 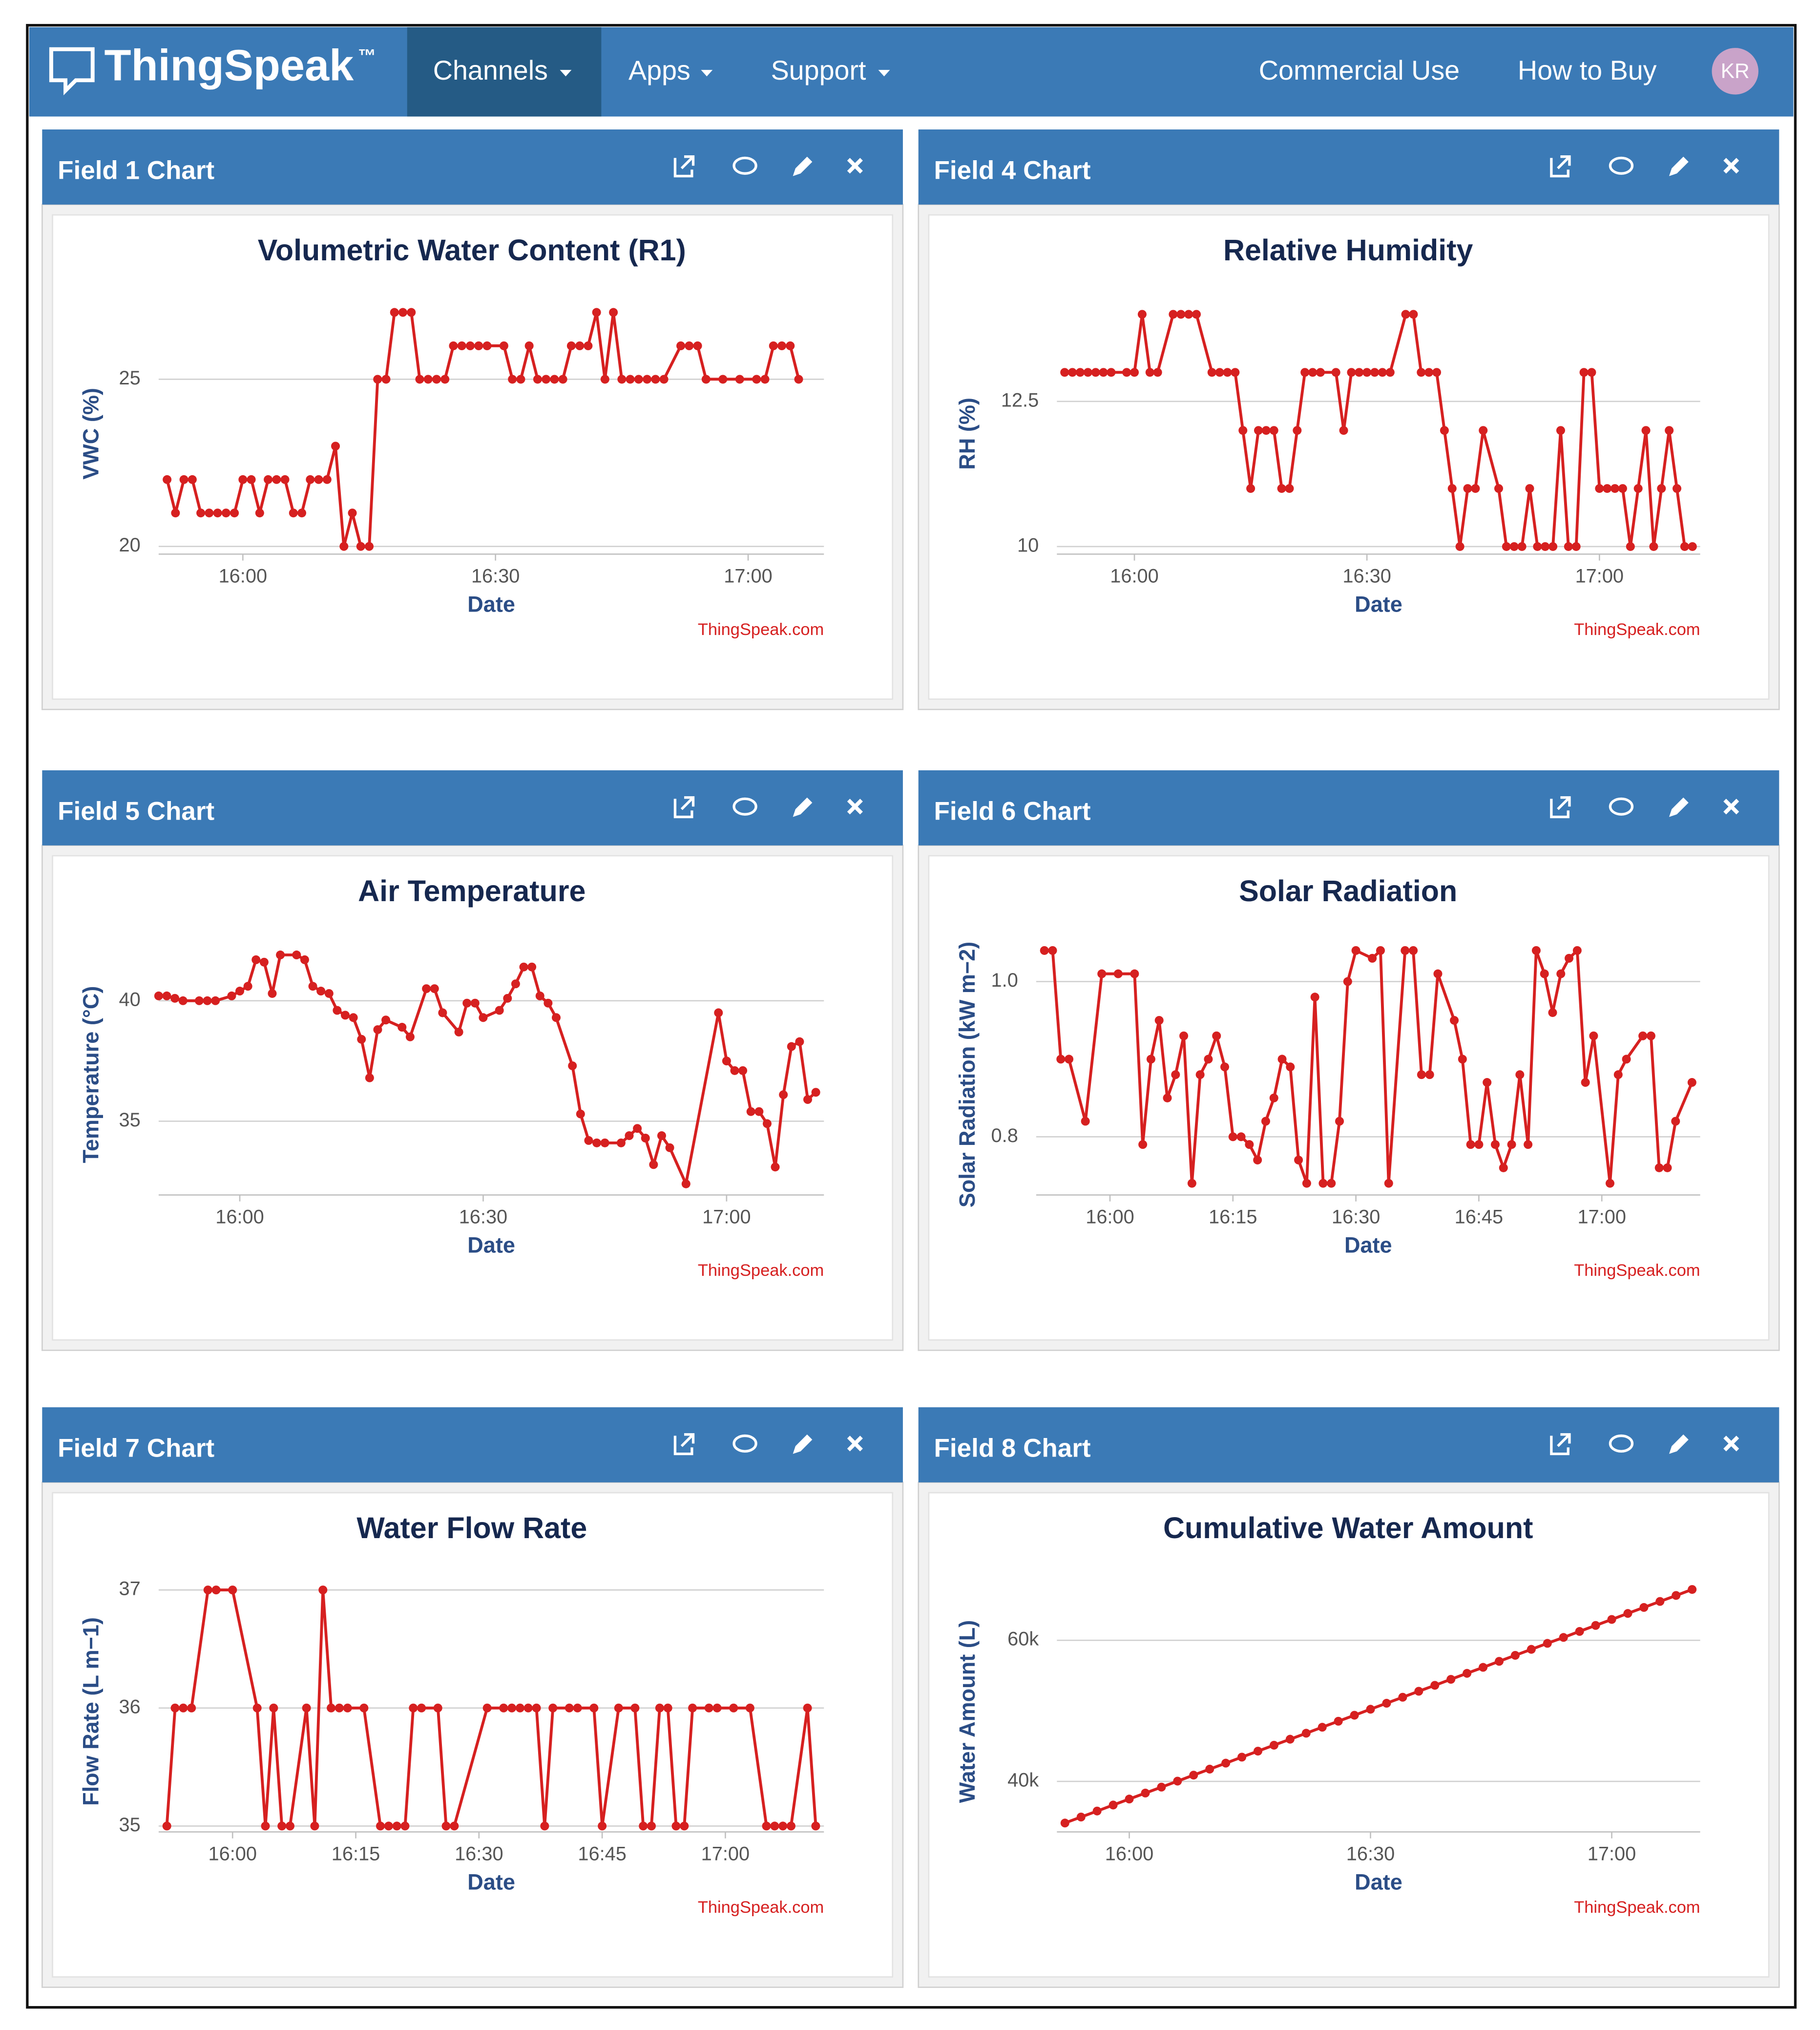 What do you see at coordinates (1004, 1135) in the screenshot?
I see `y-tick-label: 0.8` at bounding box center [1004, 1135].